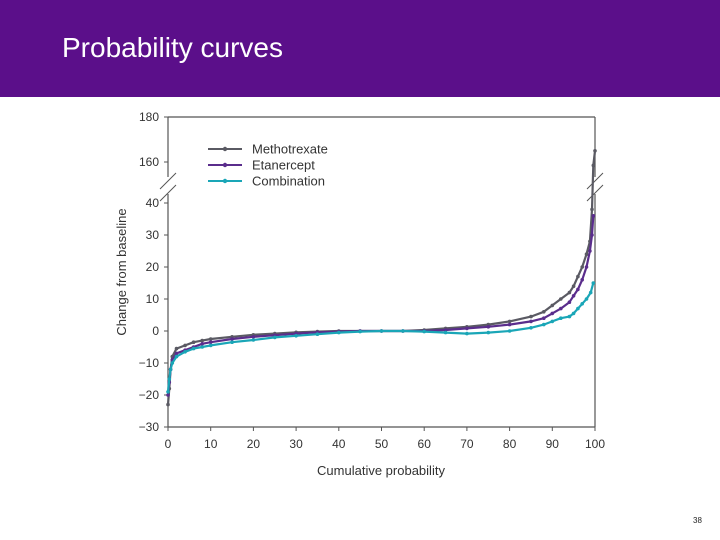  What do you see at coordinates (254, 444) in the screenshot?
I see `x-tick-label: 20` at bounding box center [254, 444].